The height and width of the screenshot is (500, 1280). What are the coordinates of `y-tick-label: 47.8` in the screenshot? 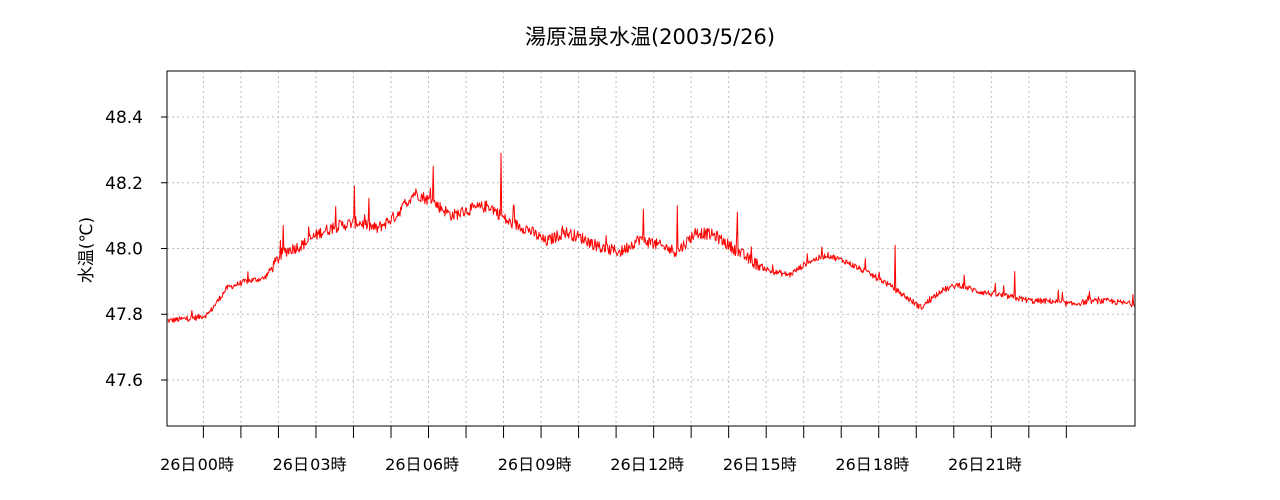 It's located at (124, 315).